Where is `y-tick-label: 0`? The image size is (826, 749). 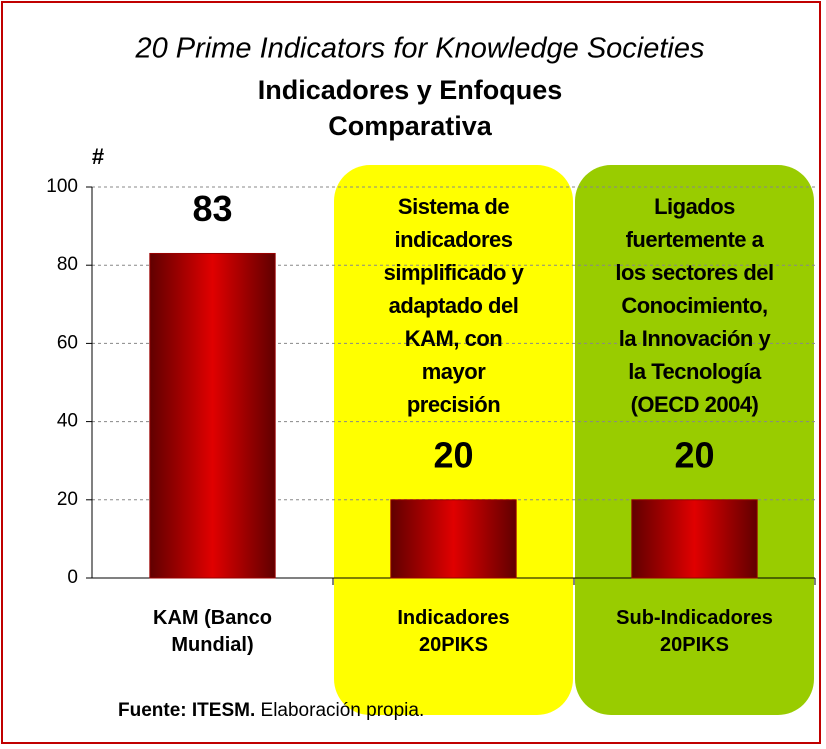
y-tick-label: 0 is located at coordinates (72, 577).